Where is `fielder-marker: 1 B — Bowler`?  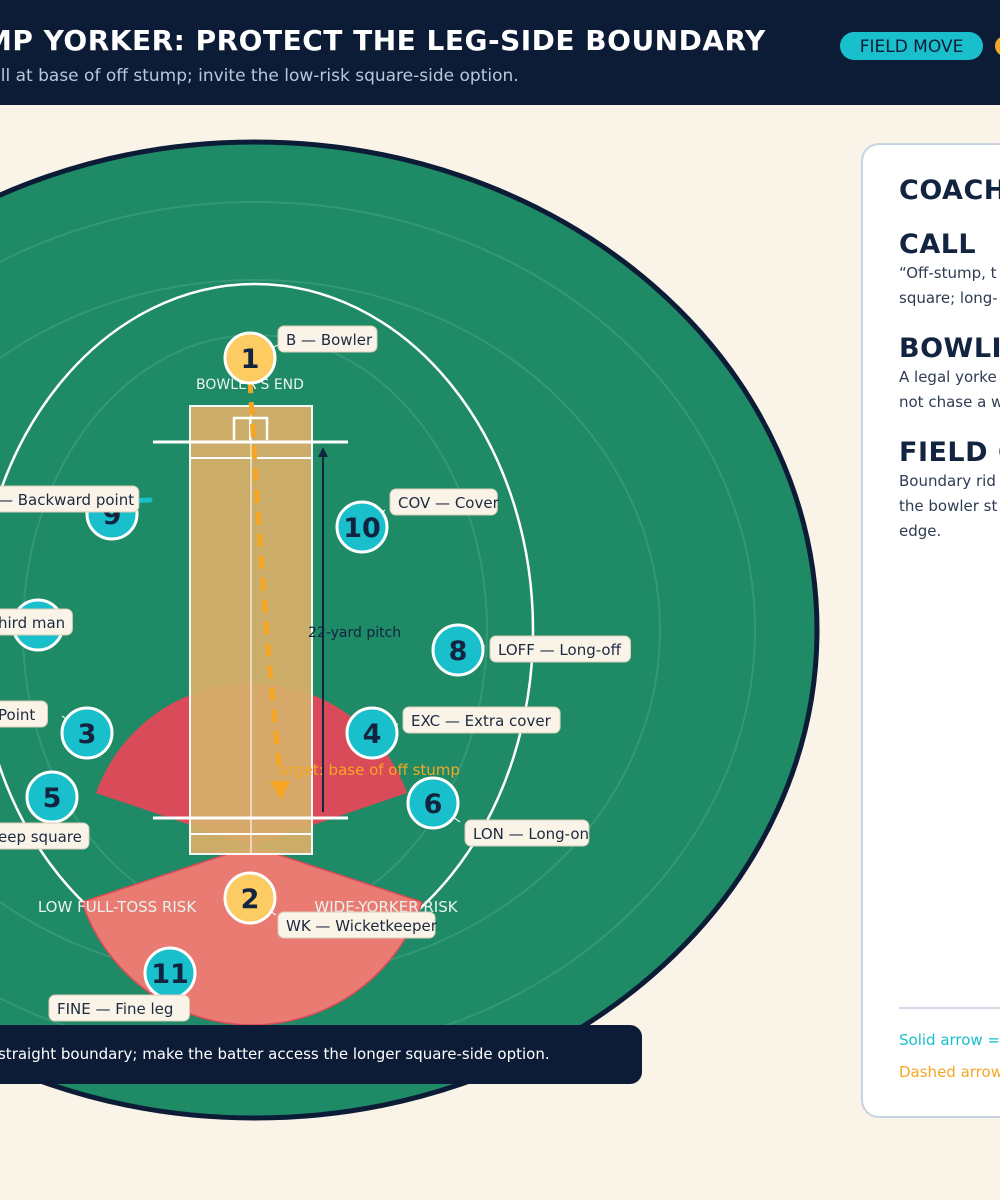 fielder-marker: 1 B — Bowler is located at coordinates (300, 355).